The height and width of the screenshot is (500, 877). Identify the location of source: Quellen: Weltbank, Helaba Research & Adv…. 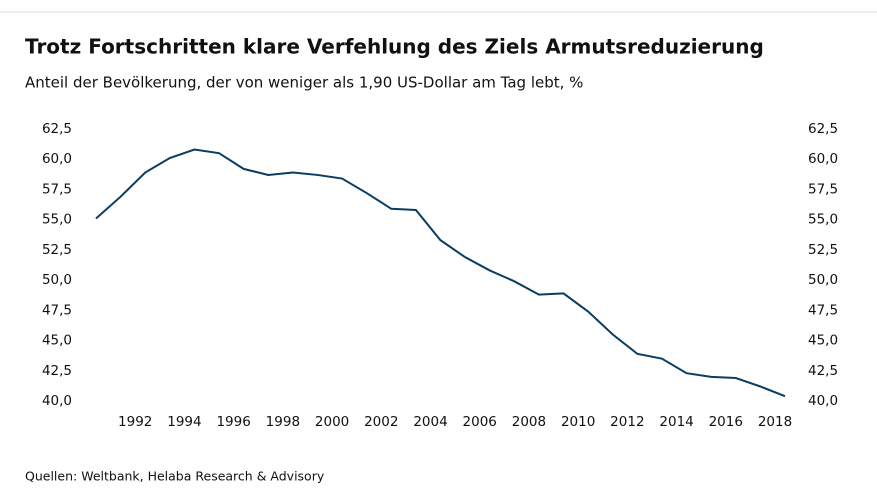
(175, 476).